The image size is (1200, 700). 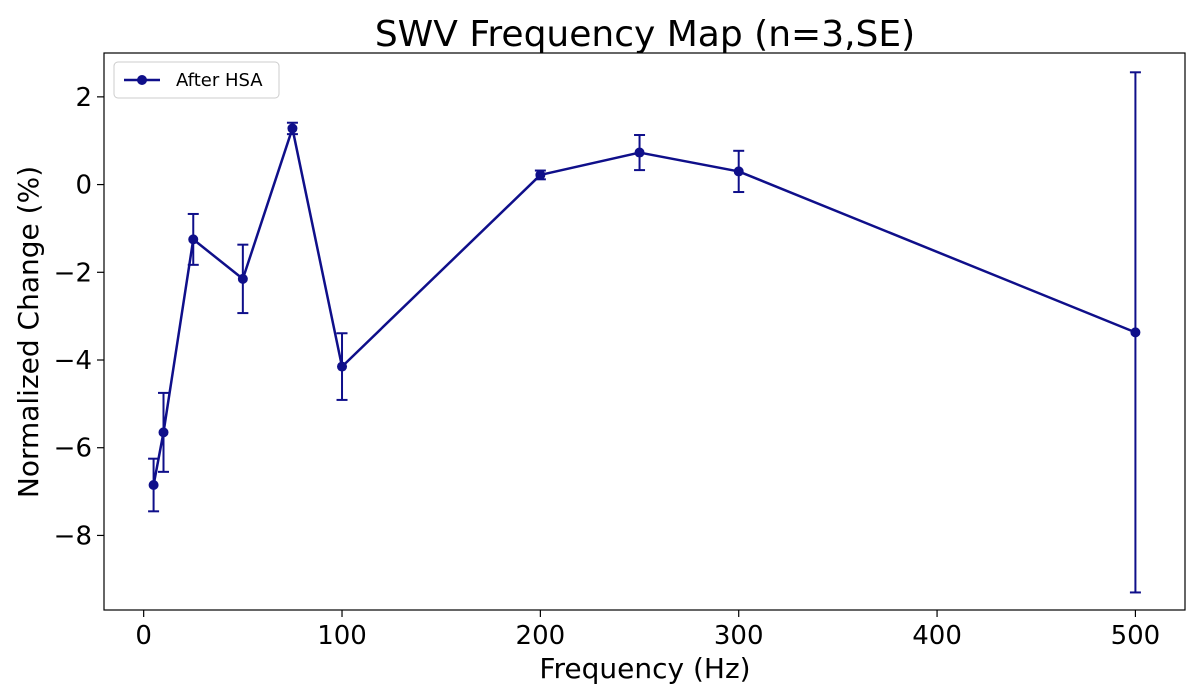 What do you see at coordinates (73, 449) in the screenshot?
I see `y-tick-label: −6` at bounding box center [73, 449].